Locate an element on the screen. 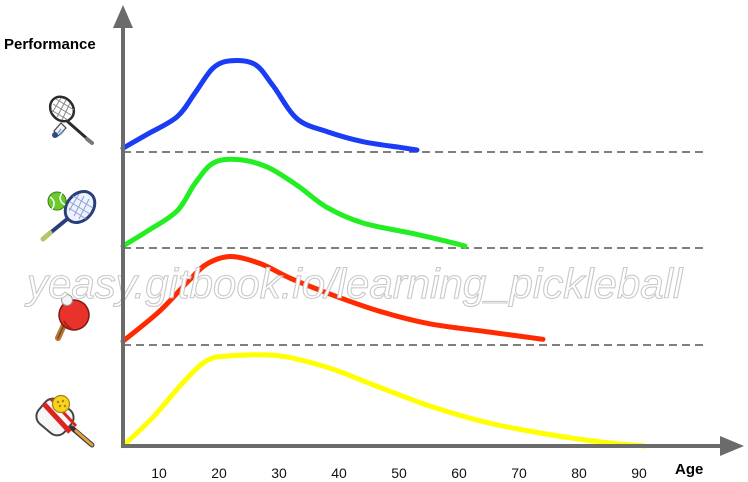 Image resolution: width=748 pixels, height=482 pixels. curve-table-tennis is located at coordinates (333, 299).